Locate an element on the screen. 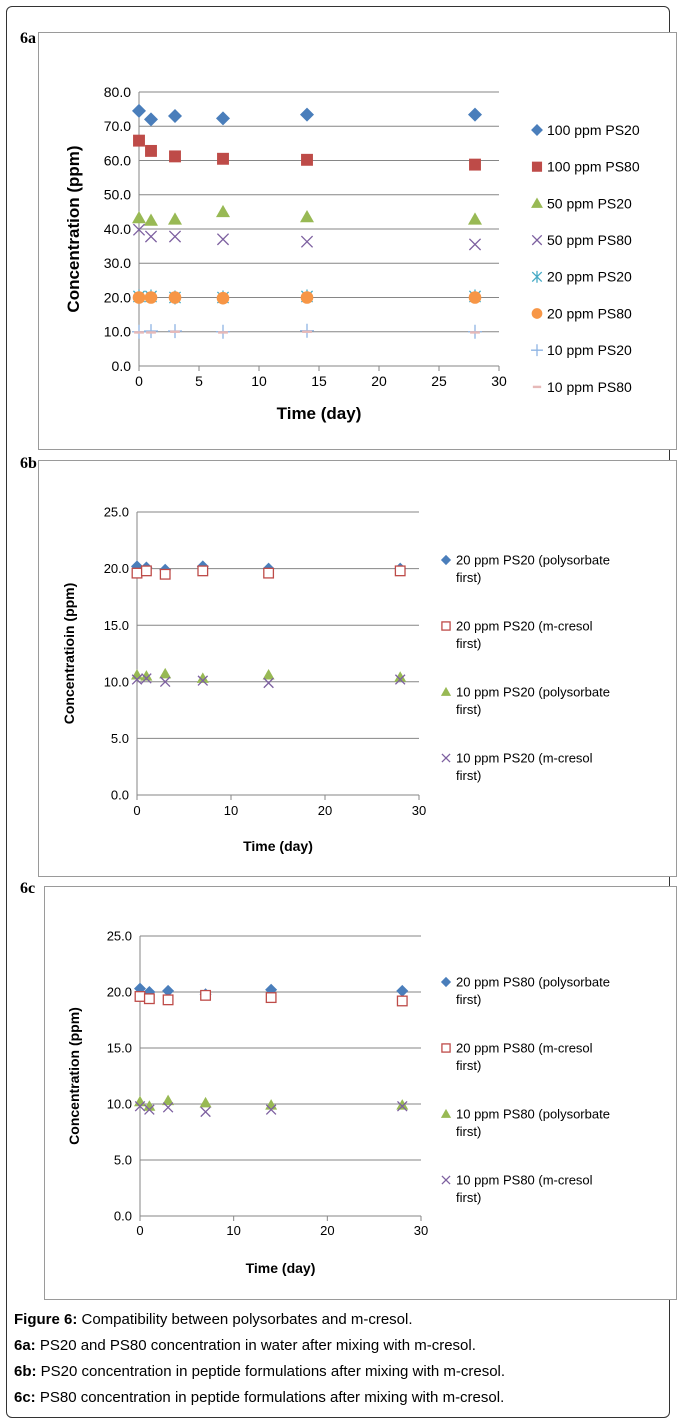 The height and width of the screenshot is (1425, 678). legend-label-line: 10 ppm PS20 (polysorbate is located at coordinates (533, 692).